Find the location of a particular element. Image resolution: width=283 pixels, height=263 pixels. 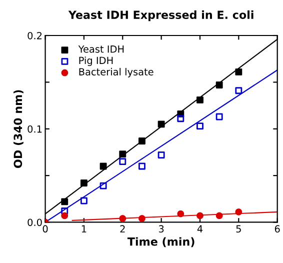

x-tick-label: 1 is located at coordinates (84, 228).